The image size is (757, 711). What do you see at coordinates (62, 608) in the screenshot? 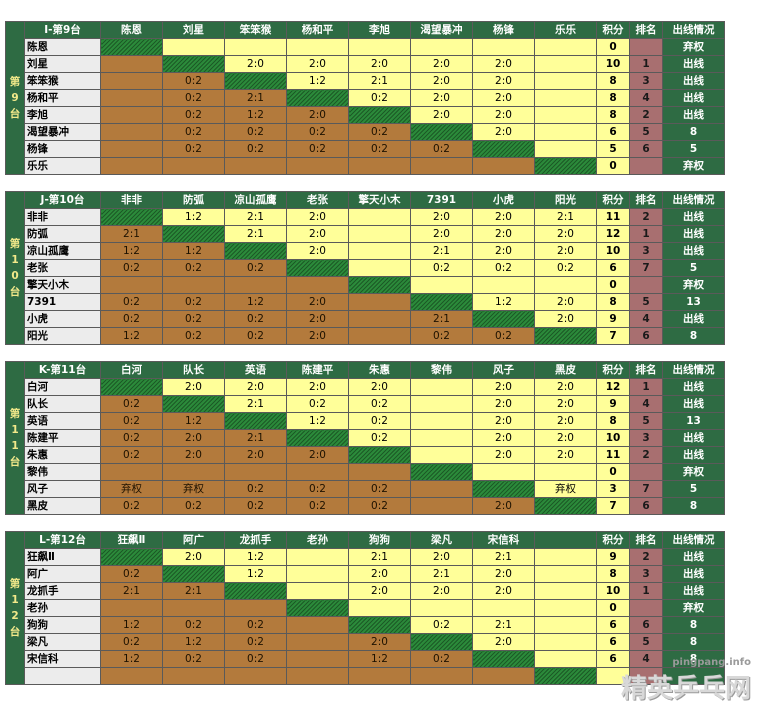
I see `row-player-name: 老孙` at bounding box center [62, 608].